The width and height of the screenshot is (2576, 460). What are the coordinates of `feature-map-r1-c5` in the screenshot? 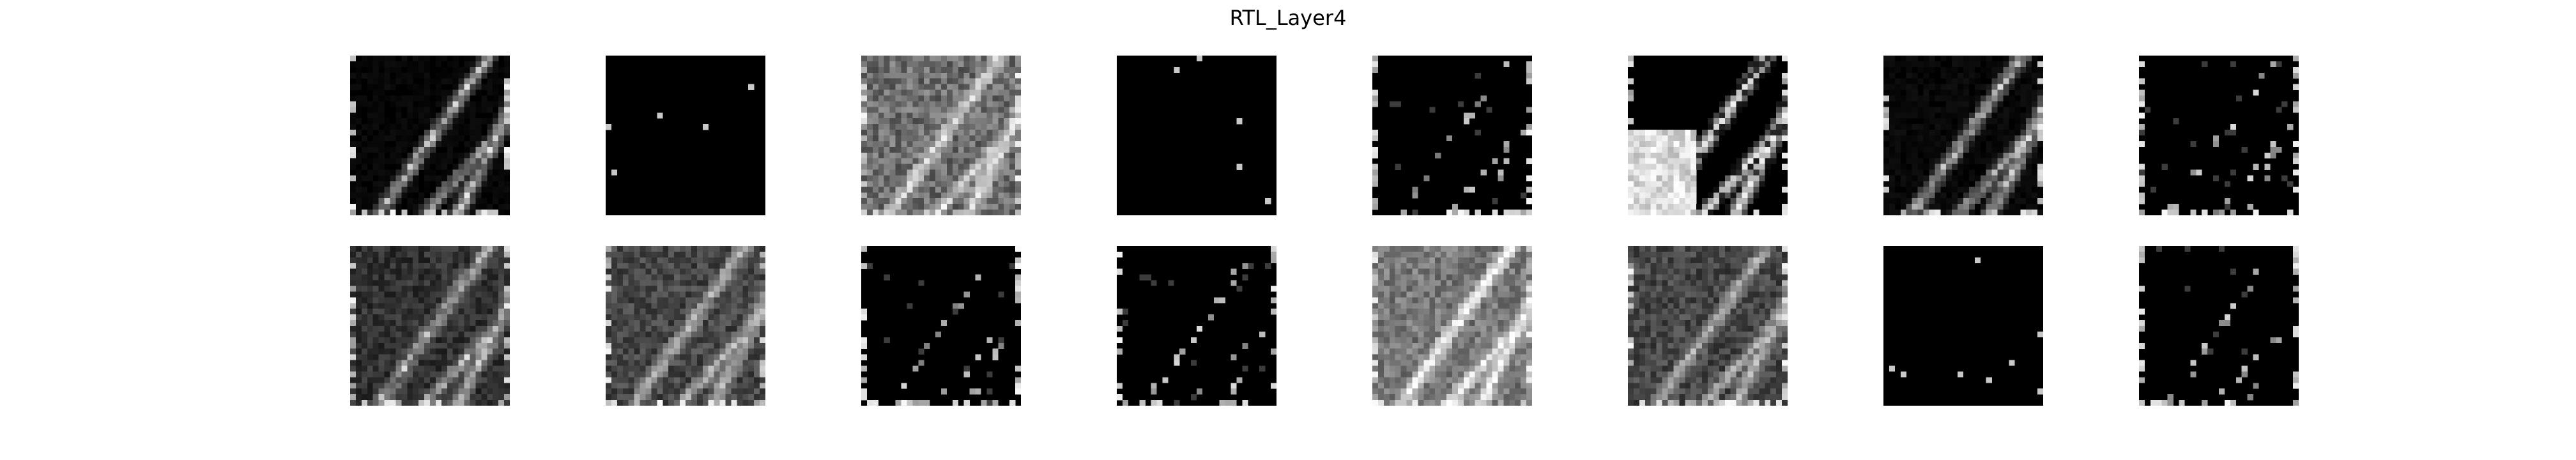 It's located at (1708, 326).